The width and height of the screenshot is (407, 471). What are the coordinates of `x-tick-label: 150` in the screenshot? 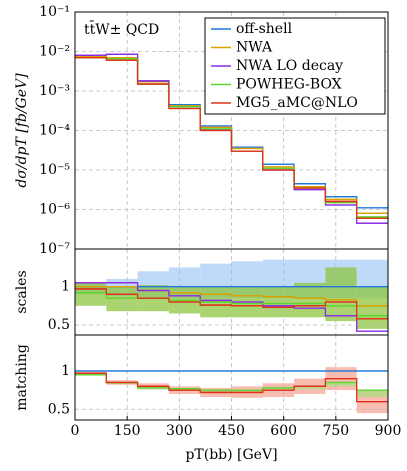 It's located at (127, 431).